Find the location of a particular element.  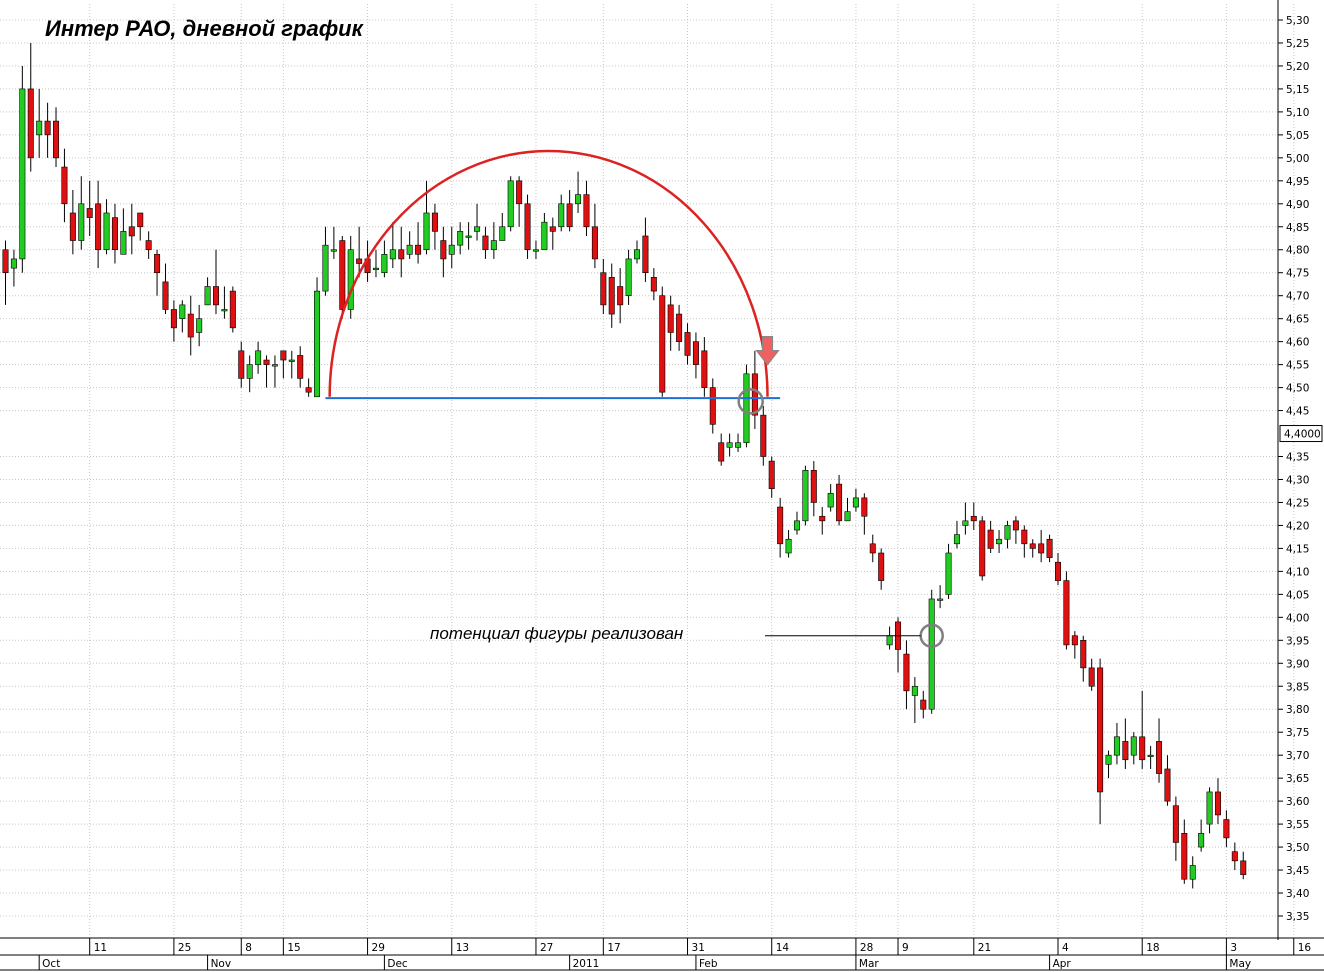

y-tick-label: 5,10 is located at coordinates (1297, 113).